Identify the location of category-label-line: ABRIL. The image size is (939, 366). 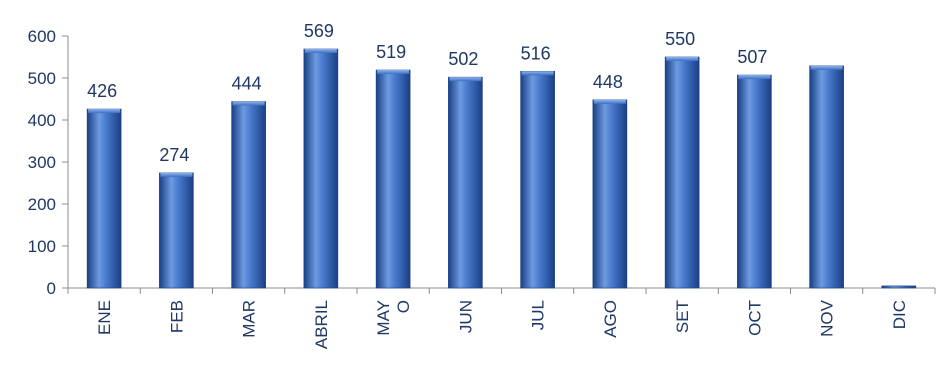
(321, 324).